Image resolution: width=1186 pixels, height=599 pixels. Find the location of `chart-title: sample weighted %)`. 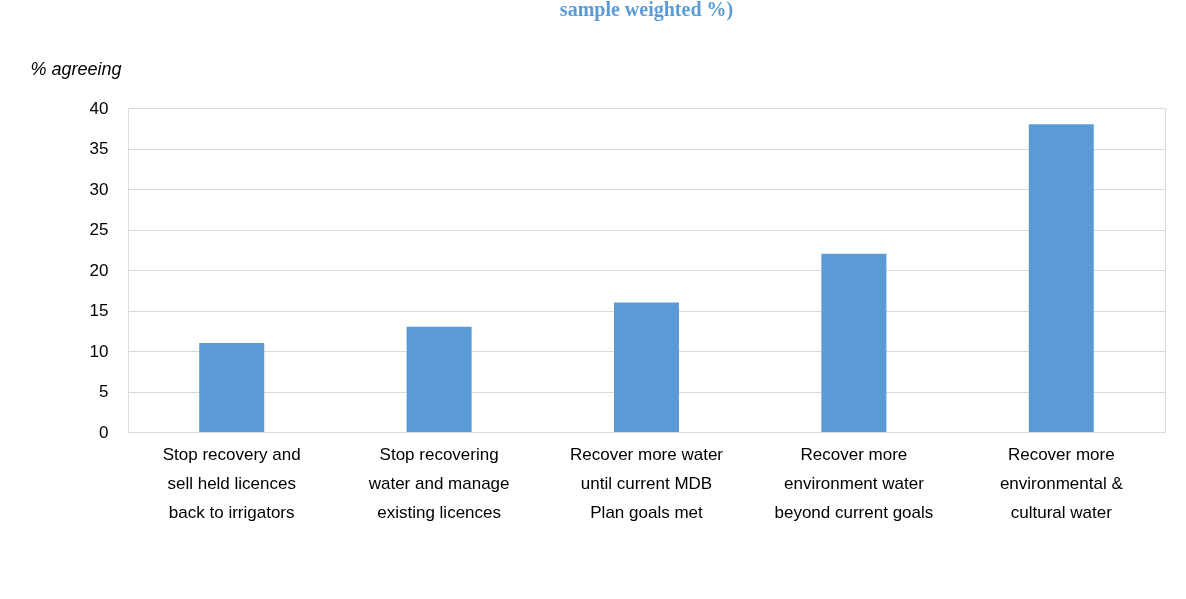

chart-title: sample weighted %) is located at coordinates (646, 10).